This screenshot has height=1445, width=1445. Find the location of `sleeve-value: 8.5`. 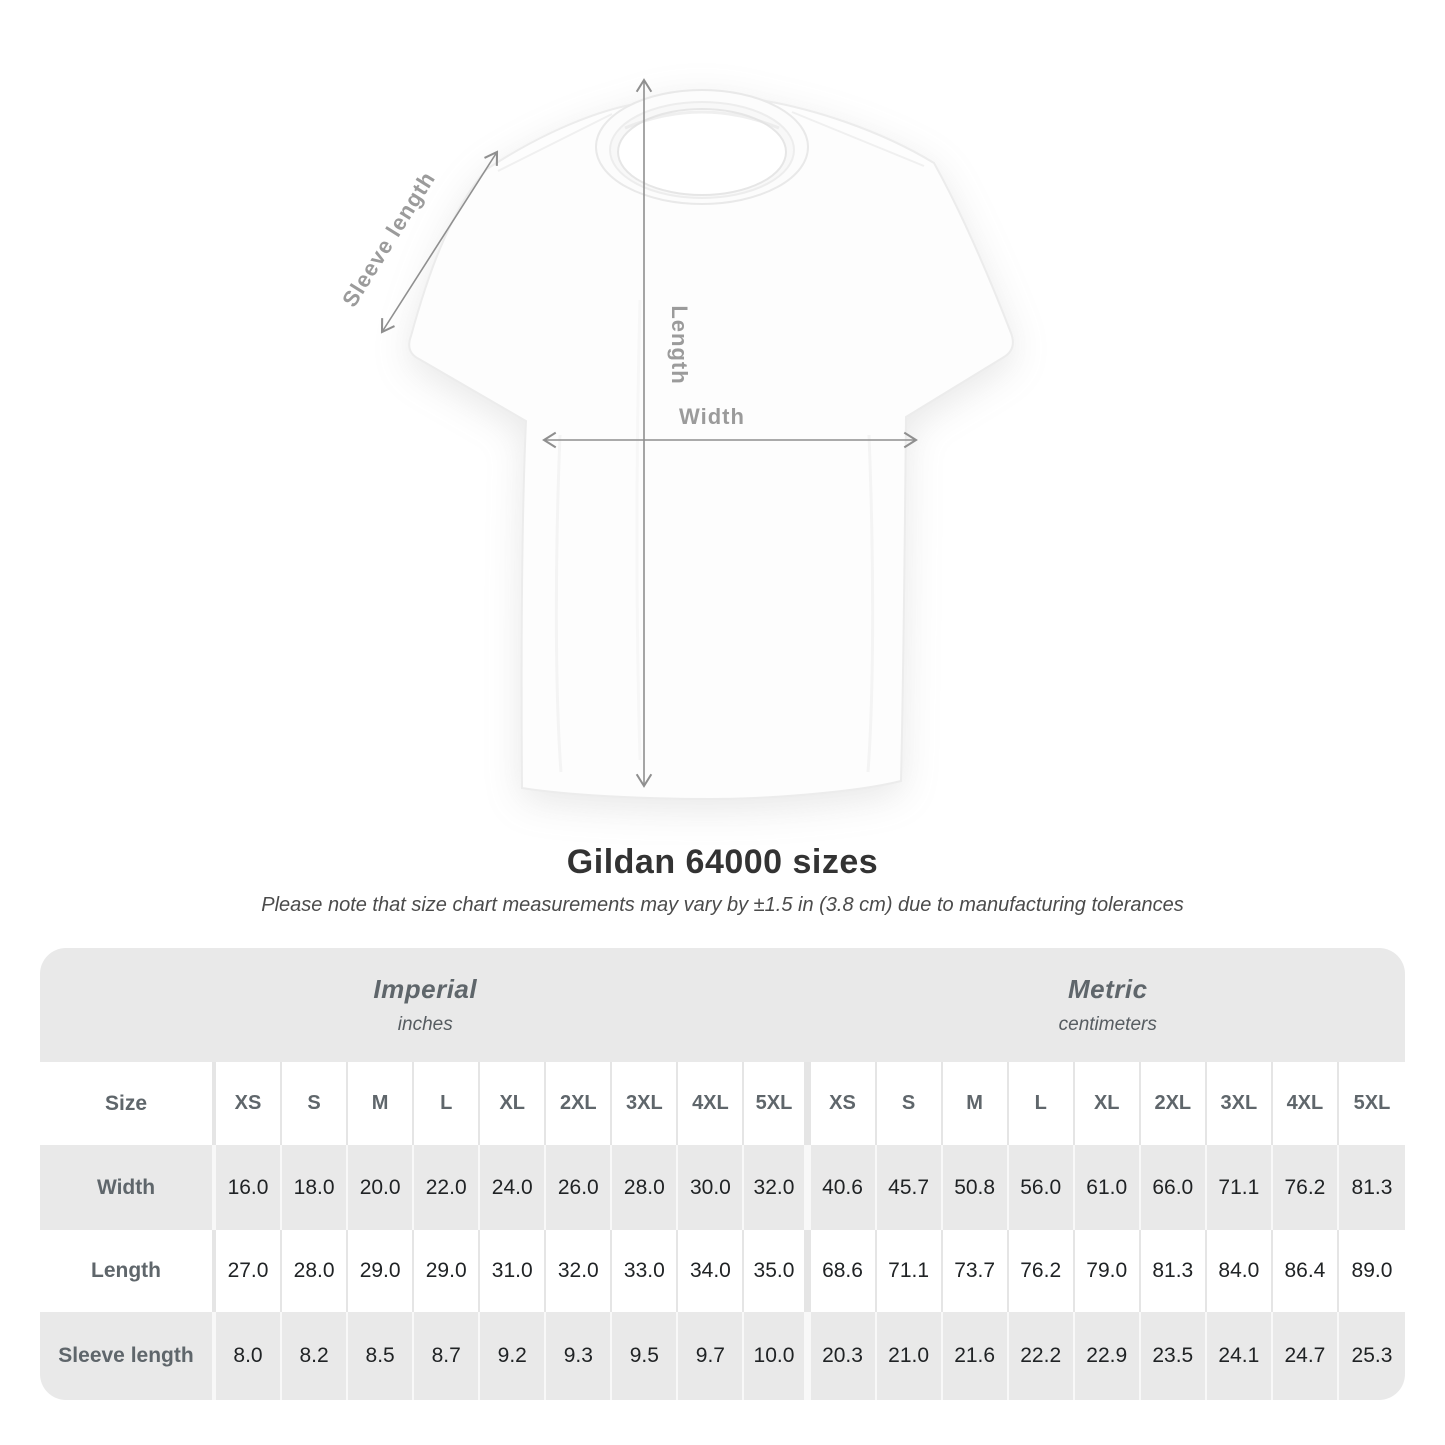

sleeve-value: 8.5 is located at coordinates (381, 1356).